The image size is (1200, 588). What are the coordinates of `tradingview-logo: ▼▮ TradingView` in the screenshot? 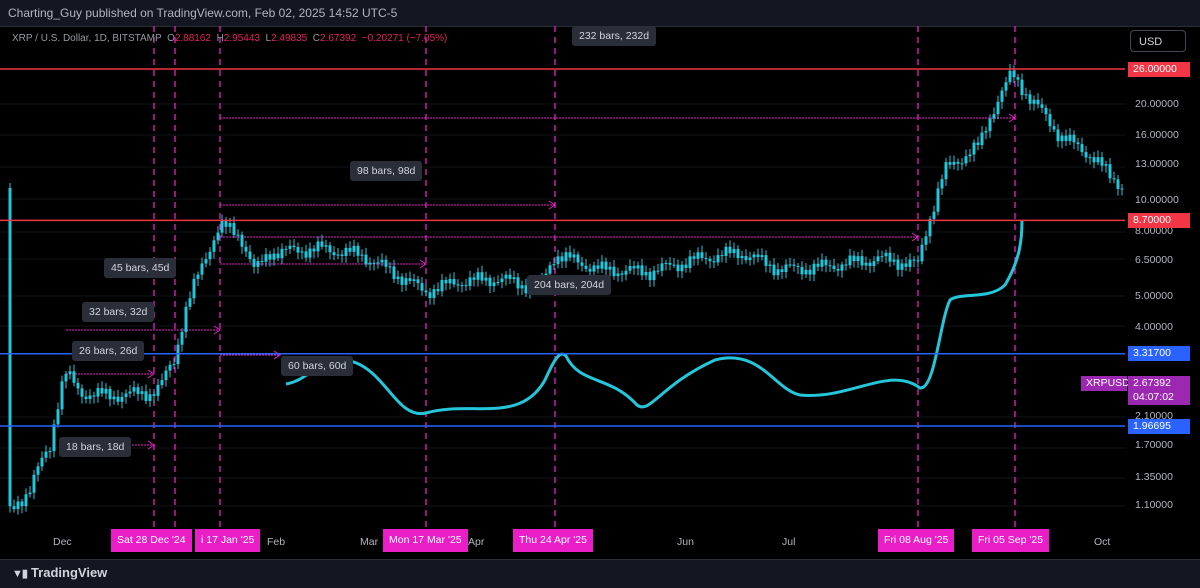 It's located at (59, 572).